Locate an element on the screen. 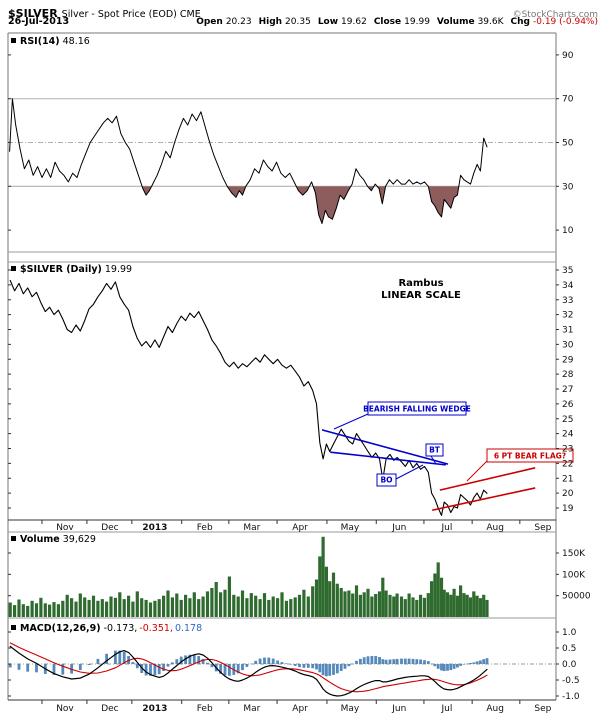 This screenshot has width=606, height=720. rsi-panel-title: RSI(14) 48.16 is located at coordinates (50, 41).